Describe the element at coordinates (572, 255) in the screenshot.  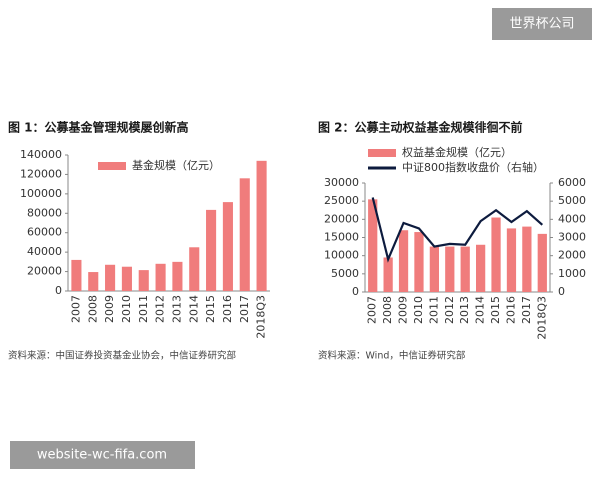
I see `y2-tick-label: 2000` at that location.